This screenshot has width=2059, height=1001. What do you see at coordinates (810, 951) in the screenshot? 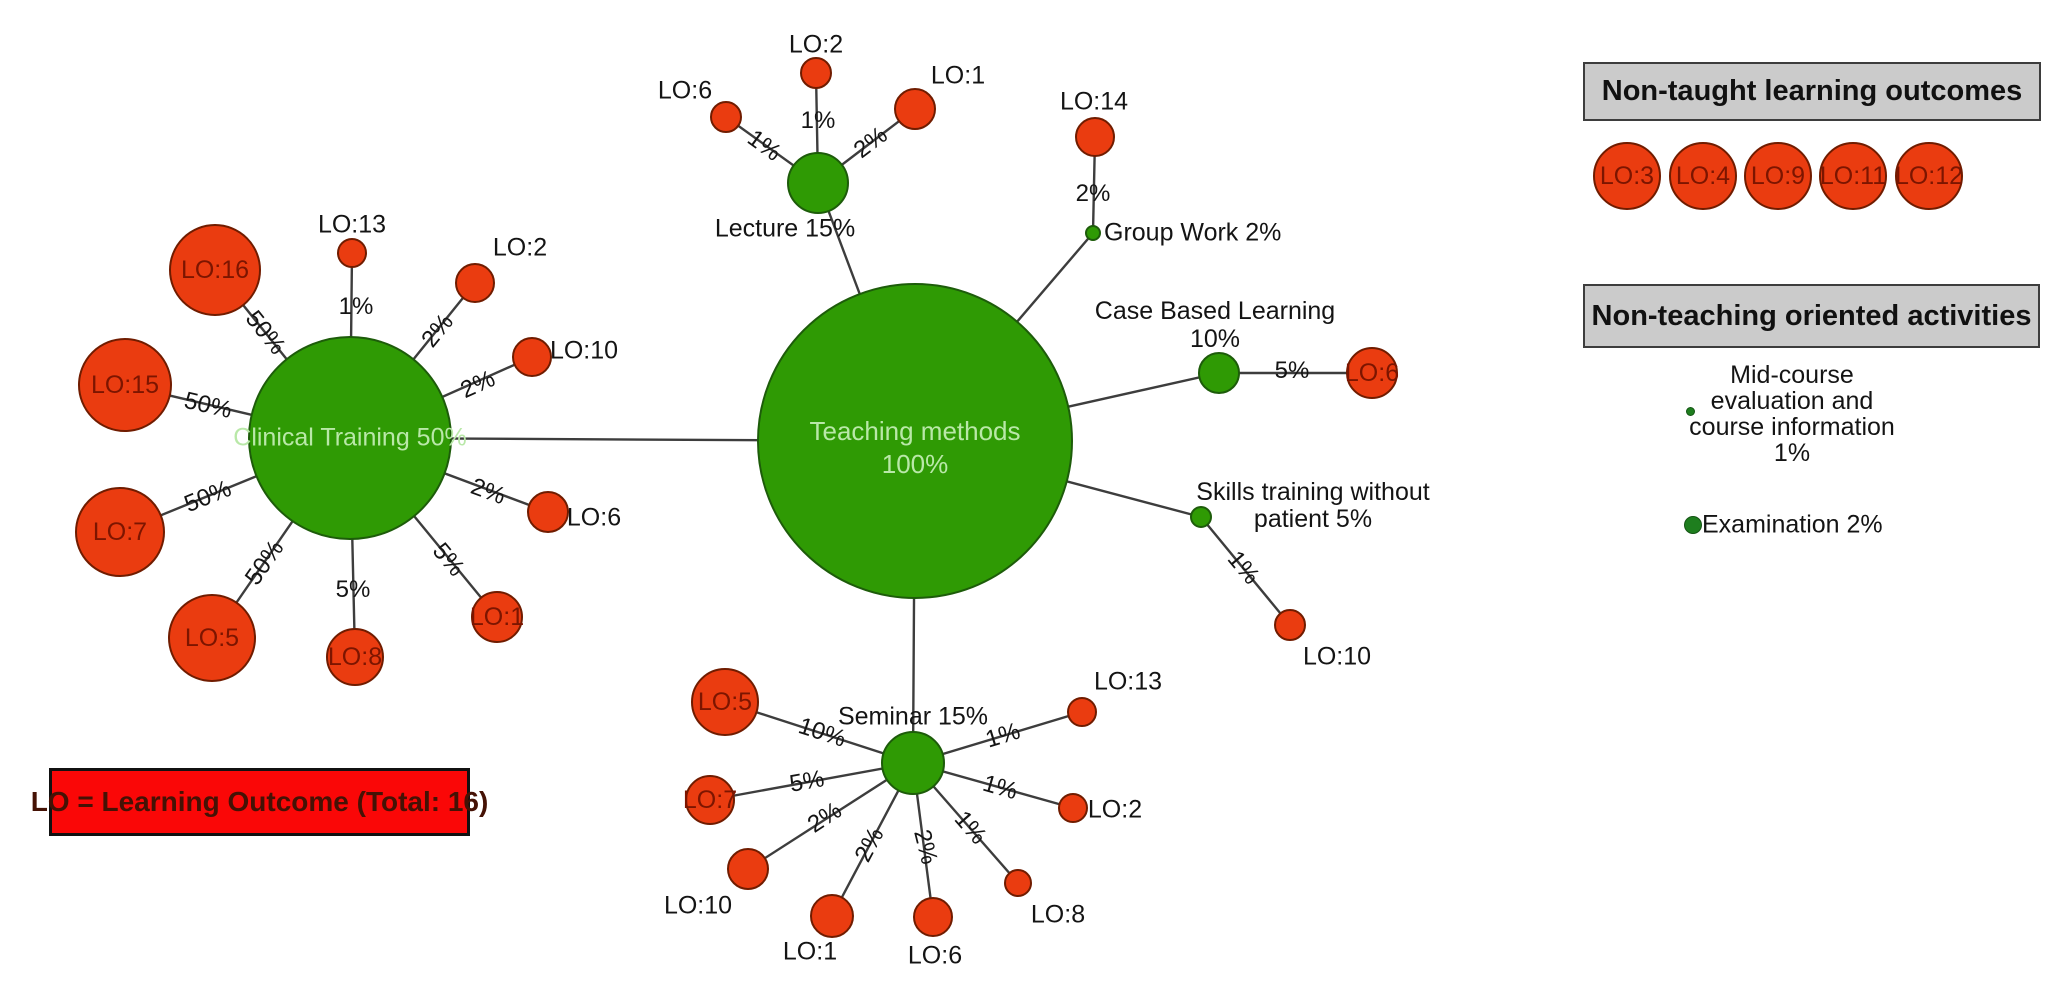
I see `label-seminar-lo1: LO:1` at bounding box center [810, 951].